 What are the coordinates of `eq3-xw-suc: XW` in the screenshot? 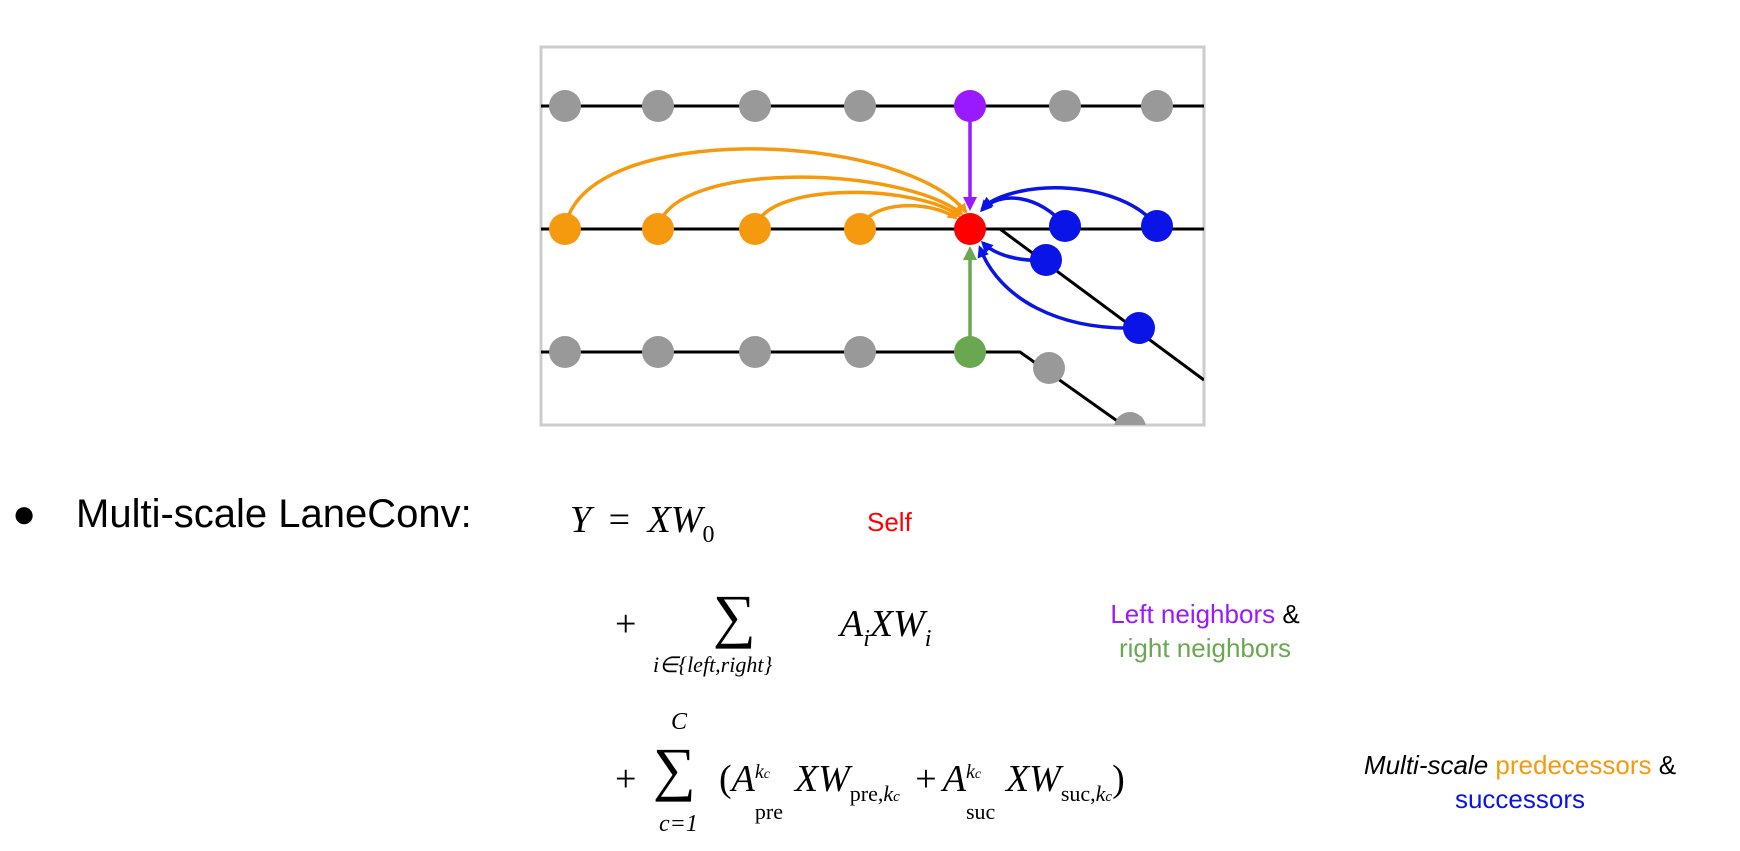 It's located at (1033, 779).